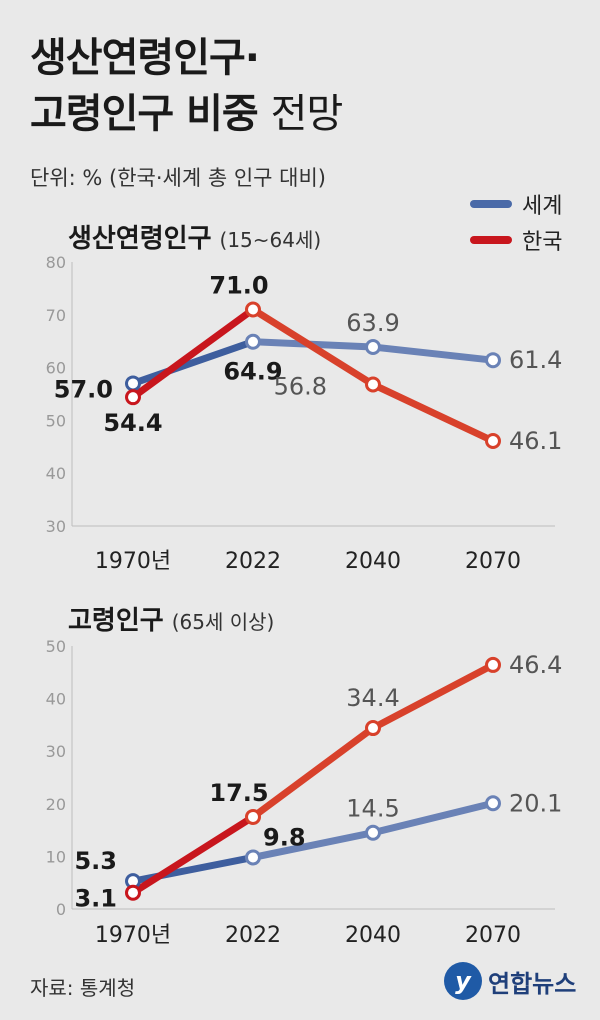 The height and width of the screenshot is (1020, 600). What do you see at coordinates (373, 935) in the screenshot?
I see `chart2-x-tick-label: 2040` at bounding box center [373, 935].